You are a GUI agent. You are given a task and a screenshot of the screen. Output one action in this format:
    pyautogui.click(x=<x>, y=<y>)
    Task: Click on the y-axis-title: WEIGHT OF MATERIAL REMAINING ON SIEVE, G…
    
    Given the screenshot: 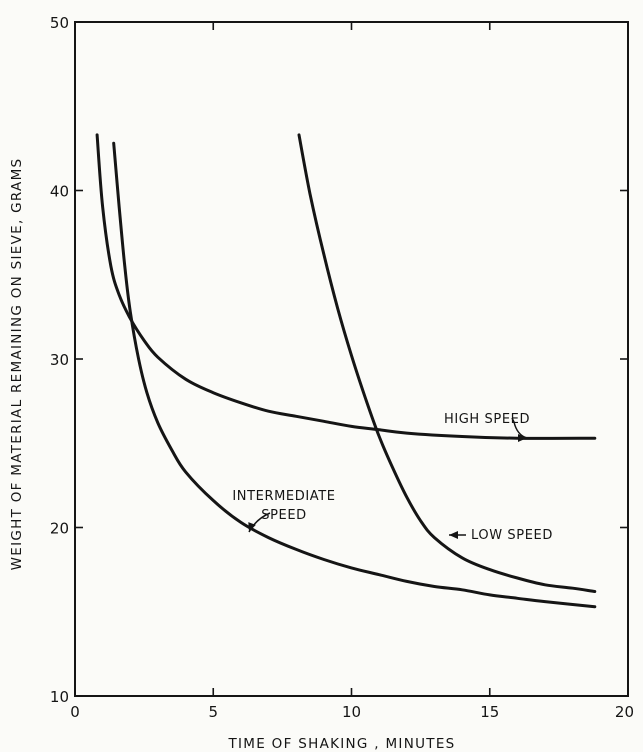 What is the action you would take?
    pyautogui.click(x=17, y=364)
    